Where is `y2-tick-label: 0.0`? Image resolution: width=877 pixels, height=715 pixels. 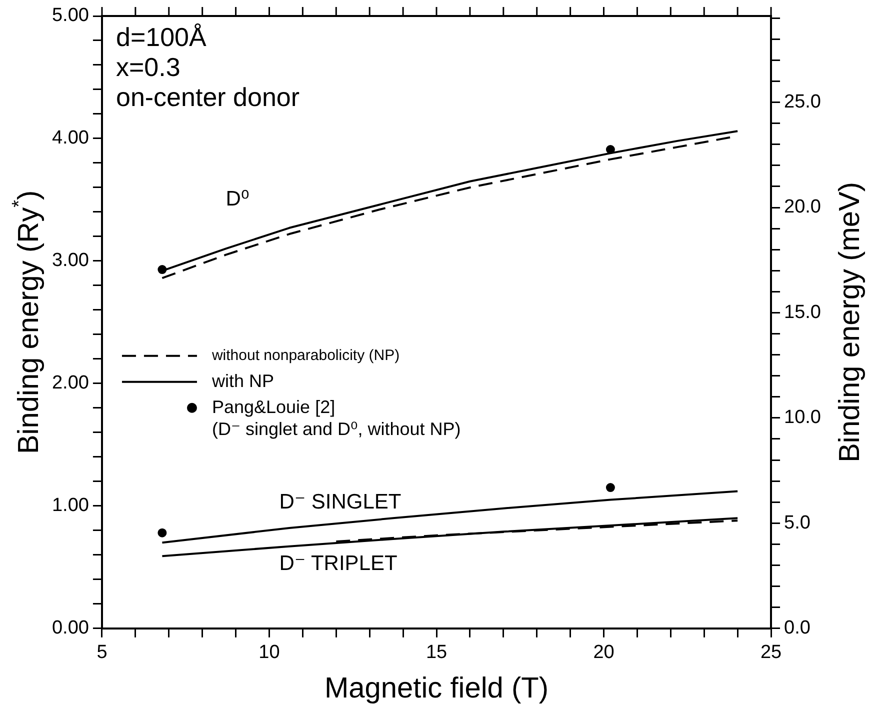
y2-tick-label: 0.0 is located at coordinates (797, 628).